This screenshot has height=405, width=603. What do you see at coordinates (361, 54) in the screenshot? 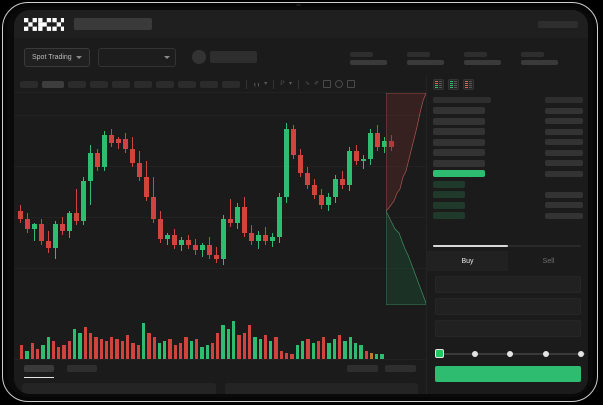
I see `stat-label` at bounding box center [361, 54].